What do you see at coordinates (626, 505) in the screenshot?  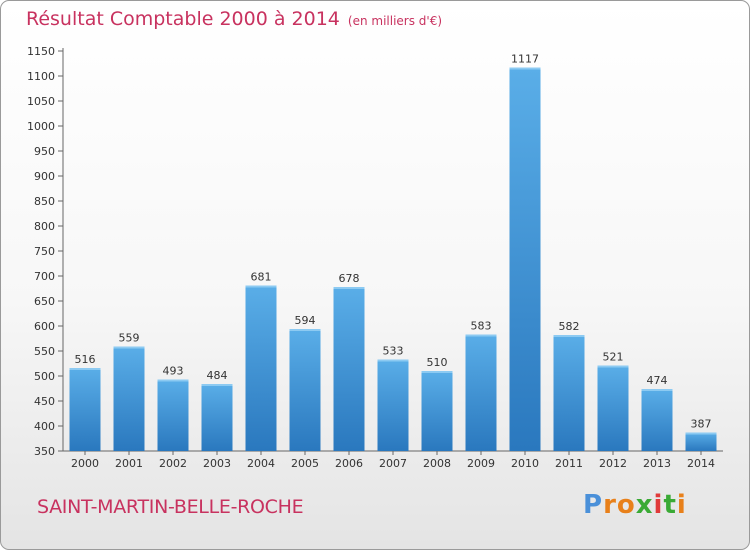 I see `brand-letter: o` at bounding box center [626, 505].